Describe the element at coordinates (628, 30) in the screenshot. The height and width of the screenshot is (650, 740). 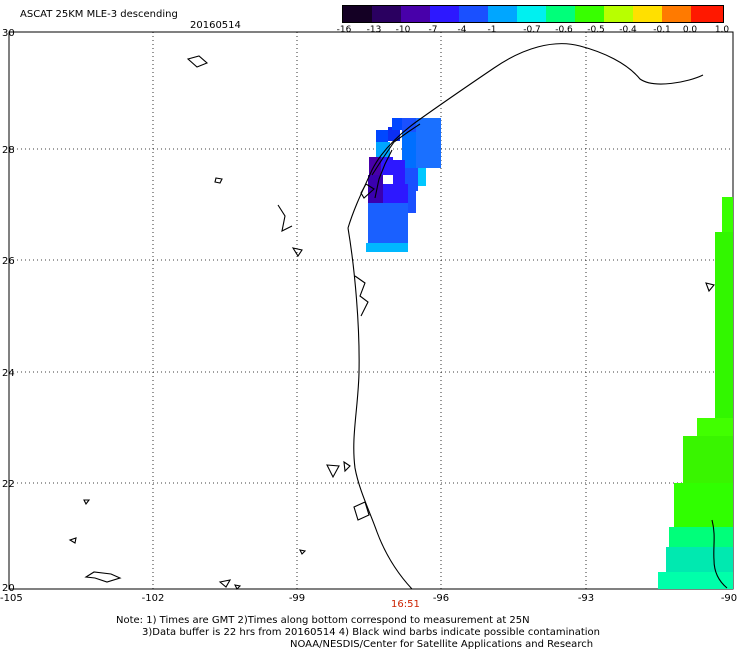
I see `colorbar-label: -0.4` at that location.